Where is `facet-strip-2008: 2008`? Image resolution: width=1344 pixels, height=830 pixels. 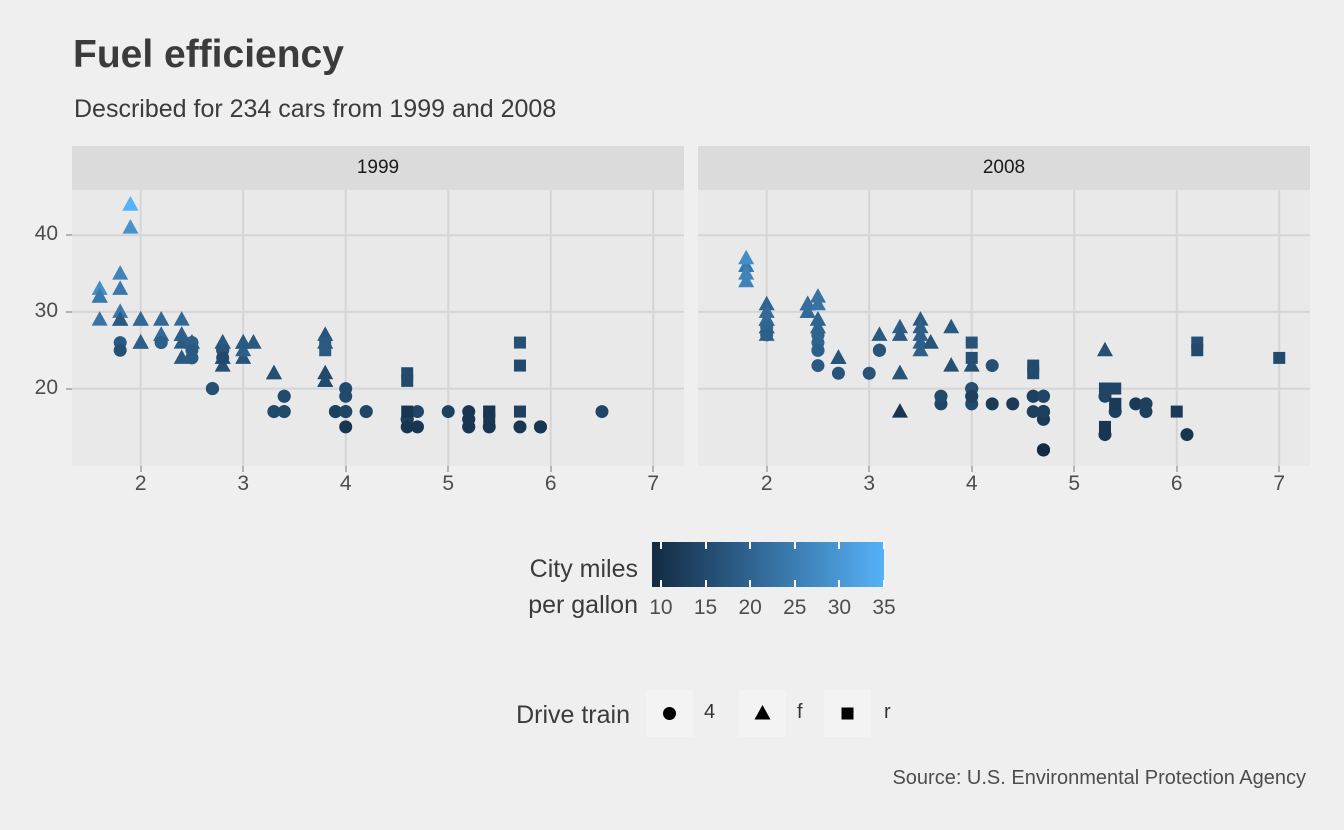 facet-strip-2008: 2008 is located at coordinates (1004, 168).